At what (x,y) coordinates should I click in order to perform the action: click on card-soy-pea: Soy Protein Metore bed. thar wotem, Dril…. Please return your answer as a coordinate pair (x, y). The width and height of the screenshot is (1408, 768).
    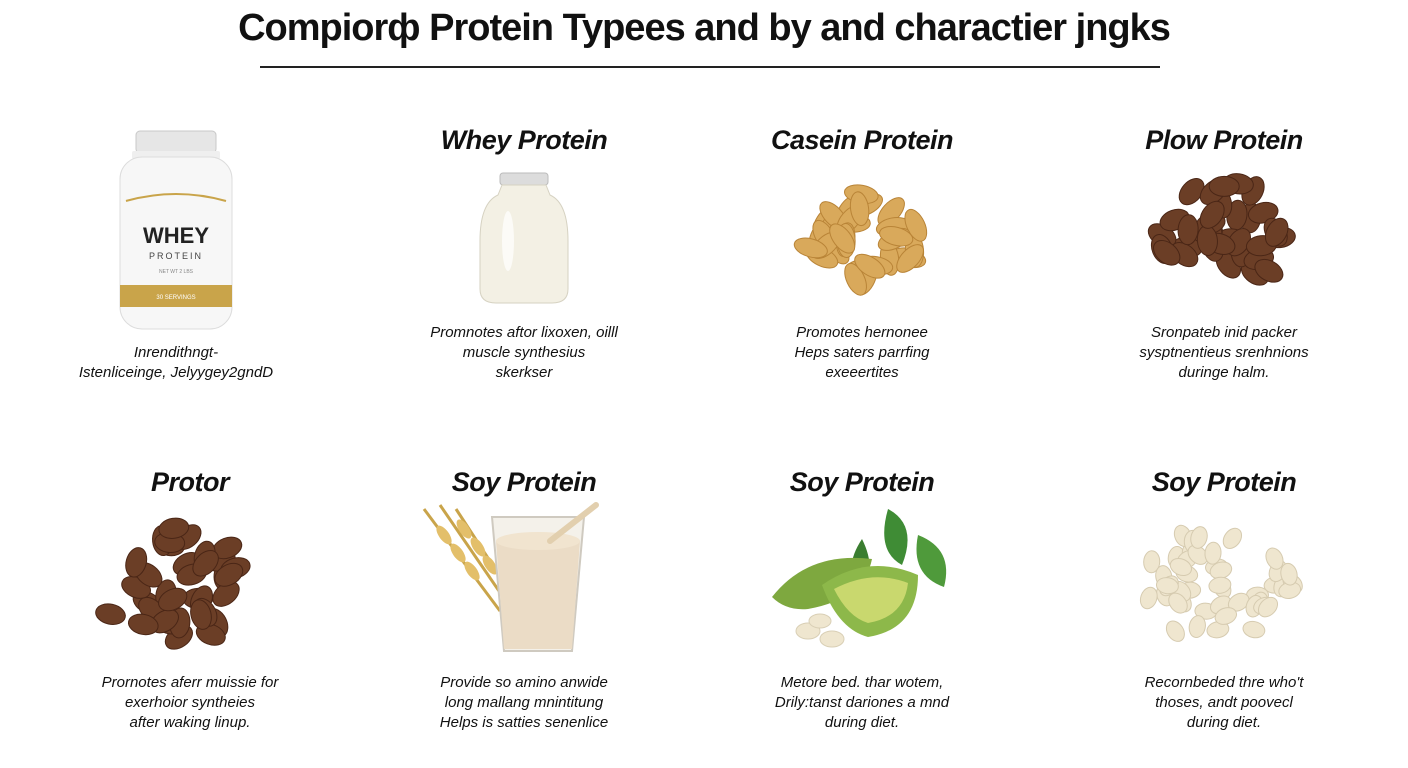
    Looking at the image, I should click on (862, 587).